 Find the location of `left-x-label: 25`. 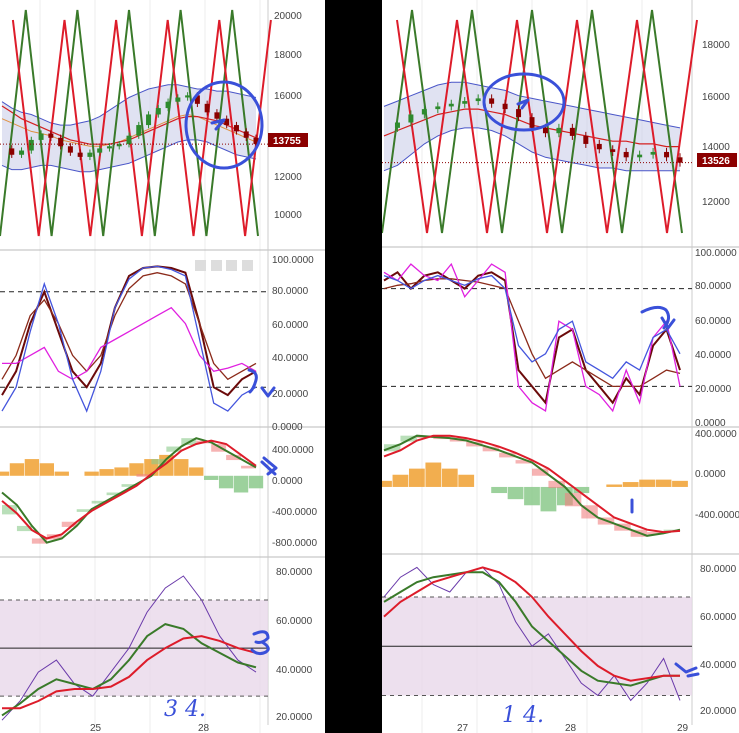

left-x-label: 25 is located at coordinates (96, 728).